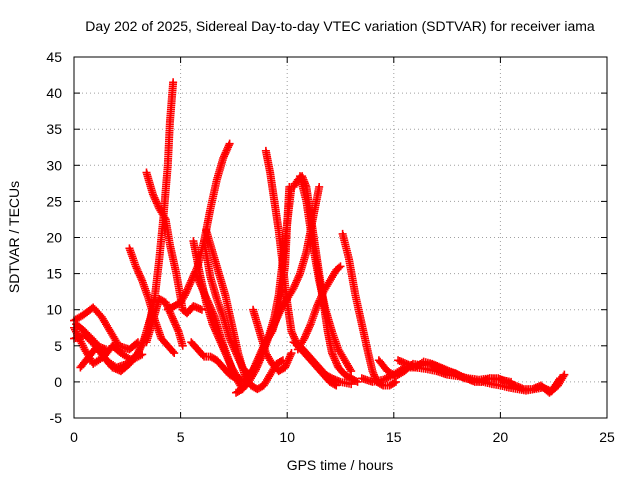 The image size is (640, 480). I want to click on x-tick-label: 5, so click(181, 437).